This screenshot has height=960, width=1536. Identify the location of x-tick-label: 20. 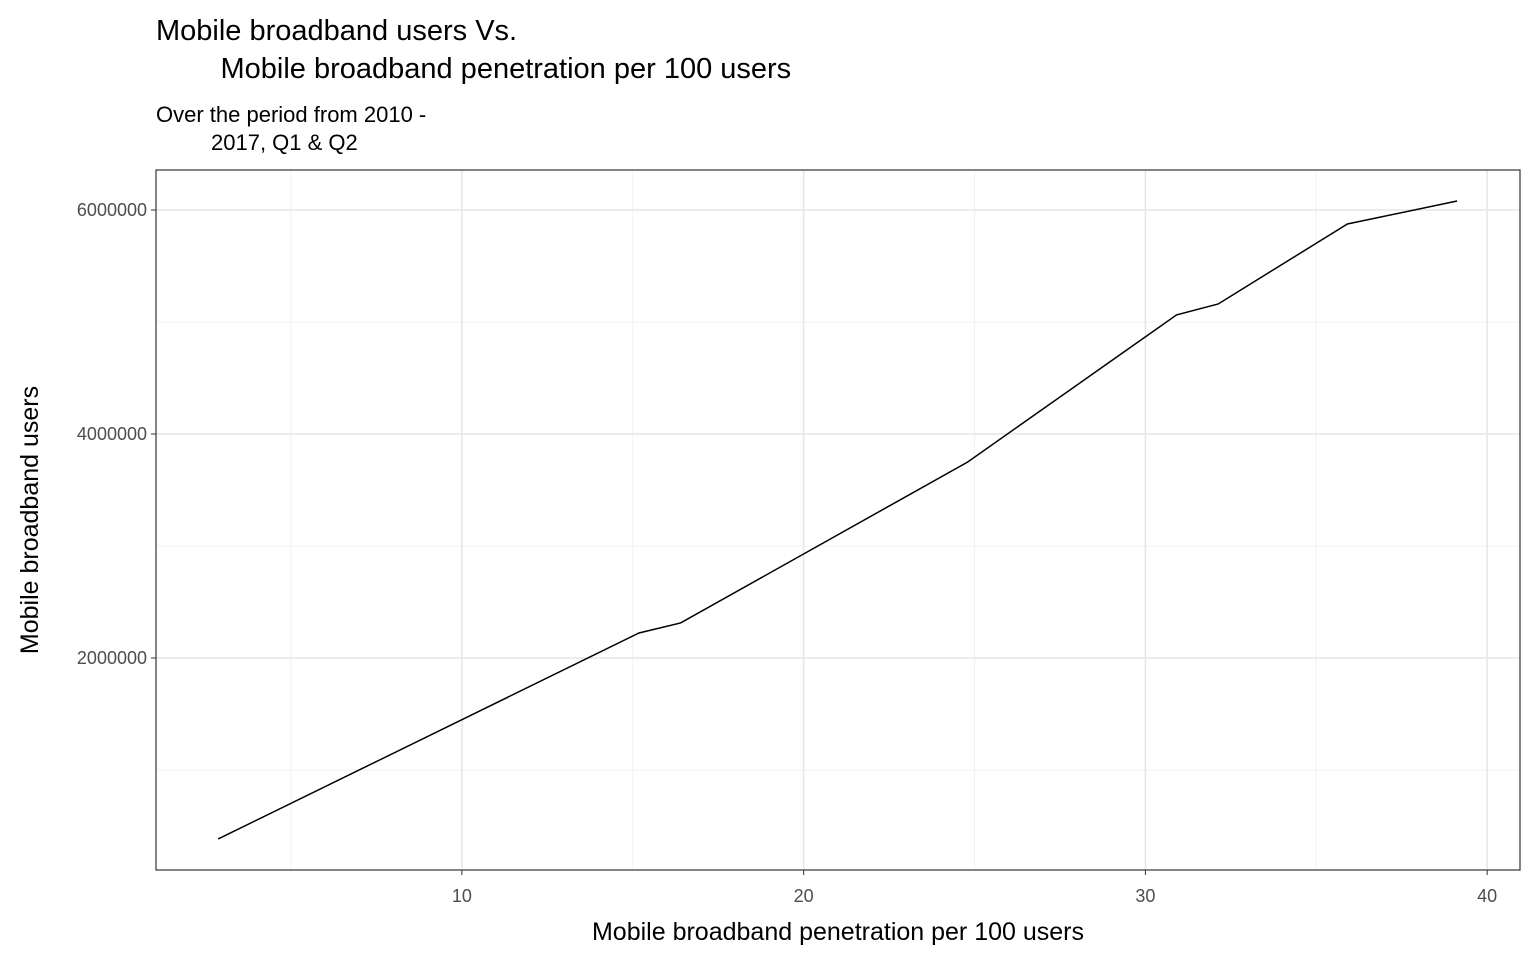
(804, 896).